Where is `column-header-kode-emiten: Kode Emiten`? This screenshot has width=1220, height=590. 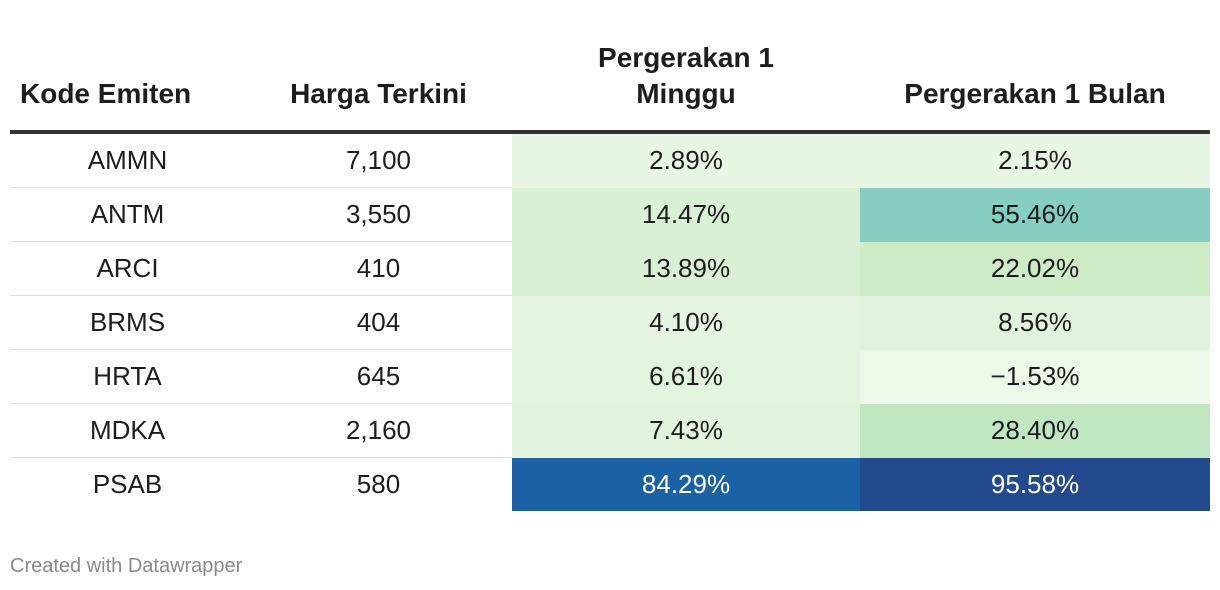 column-header-kode-emiten: Kode Emiten is located at coordinates (106, 93).